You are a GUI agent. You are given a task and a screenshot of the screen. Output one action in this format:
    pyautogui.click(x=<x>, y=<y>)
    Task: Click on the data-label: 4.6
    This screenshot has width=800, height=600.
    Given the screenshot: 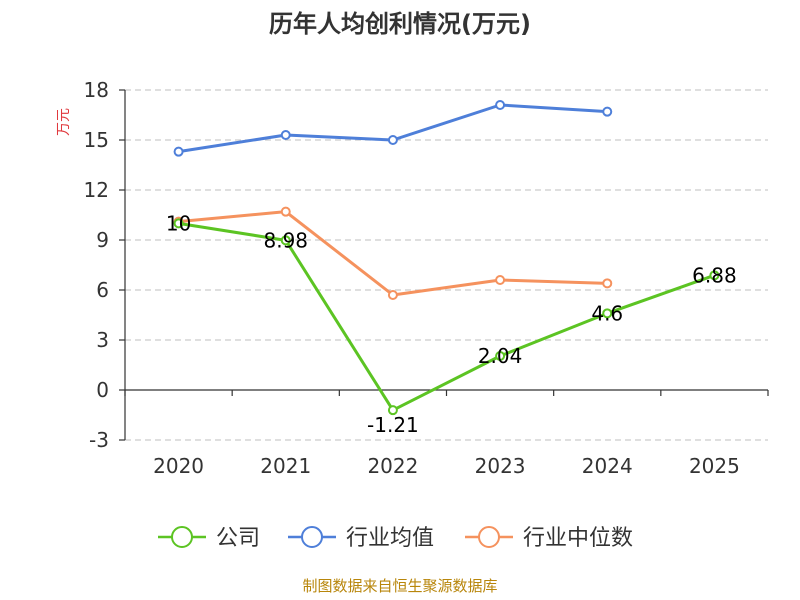 What is the action you would take?
    pyautogui.click(x=607, y=313)
    